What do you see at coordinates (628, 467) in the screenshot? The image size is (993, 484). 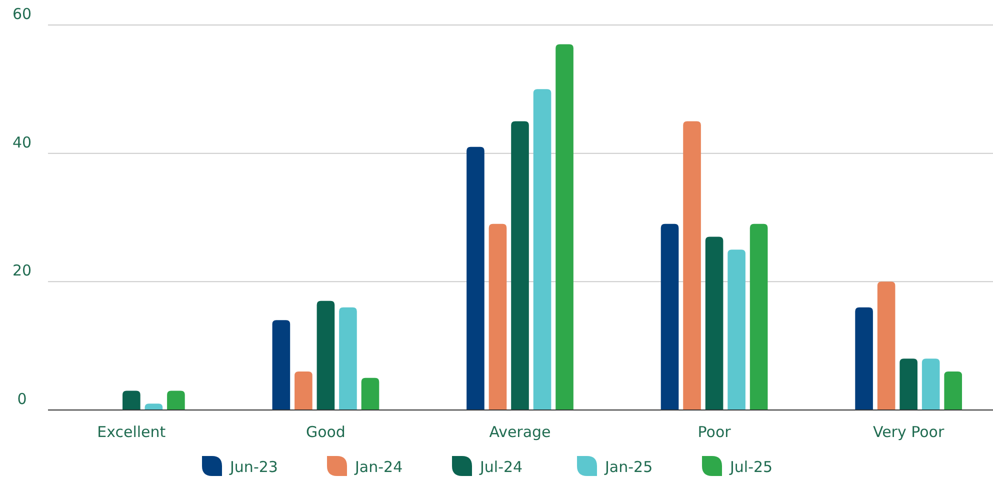 I see `legend-label: Jan-25` at bounding box center [628, 467].